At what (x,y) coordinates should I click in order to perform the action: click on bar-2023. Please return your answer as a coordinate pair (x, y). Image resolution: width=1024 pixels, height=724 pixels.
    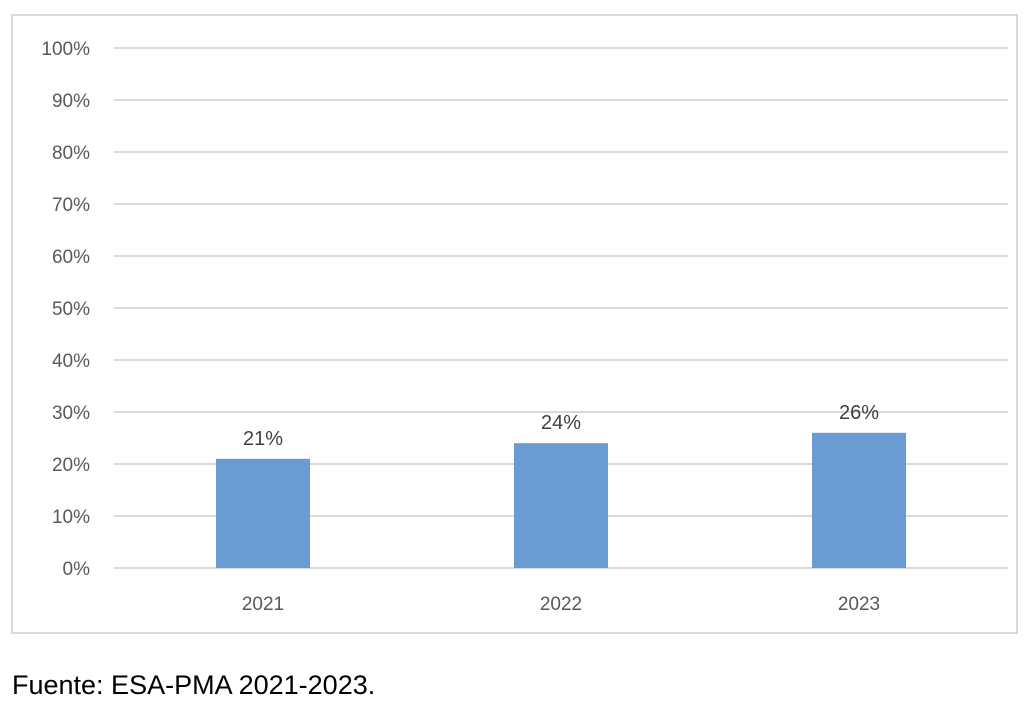
    Looking at the image, I should click on (859, 500).